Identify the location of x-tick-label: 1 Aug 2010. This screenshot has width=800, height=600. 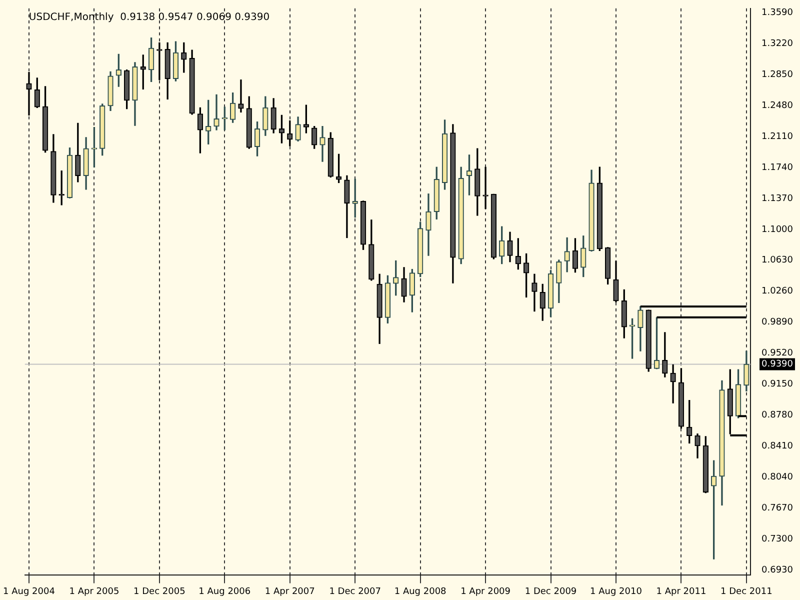
(616, 591).